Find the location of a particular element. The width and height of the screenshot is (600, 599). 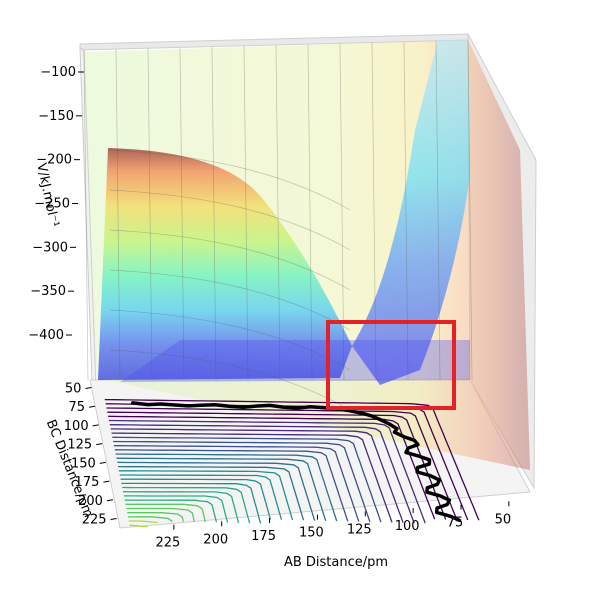

trajectory-line is located at coordinates (296, 462).